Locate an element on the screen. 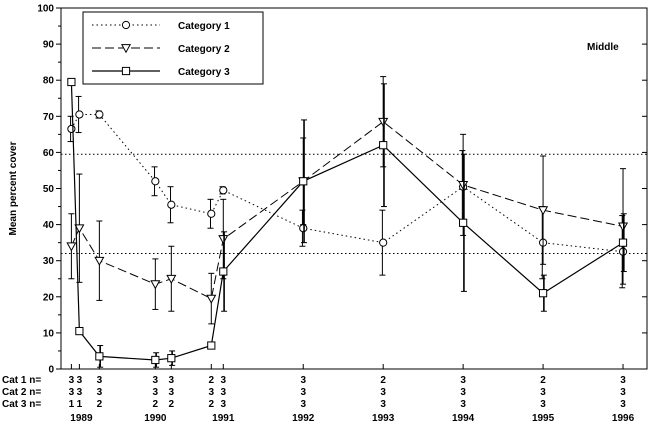  y-tick-label: 20 is located at coordinates (49, 297).